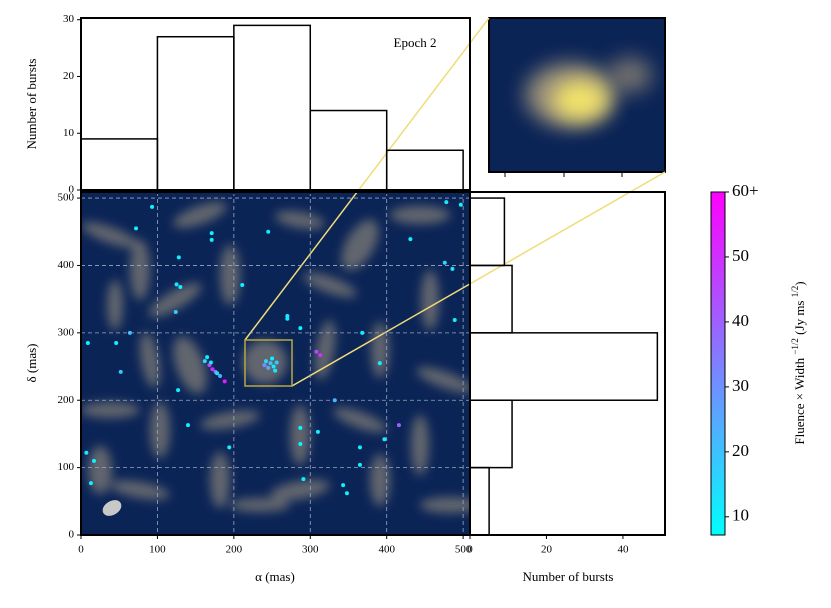  I want to click on x-tick-label: 200, so click(234, 550).